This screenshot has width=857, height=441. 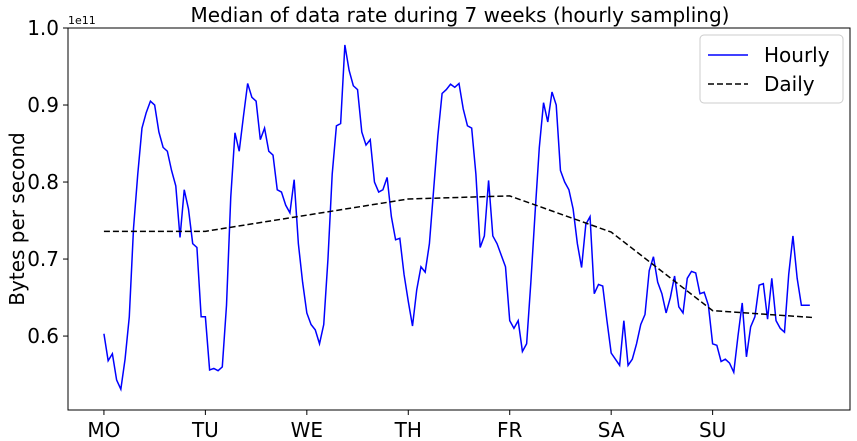 I want to click on y-tick-label: 0.9, so click(x=43, y=105).